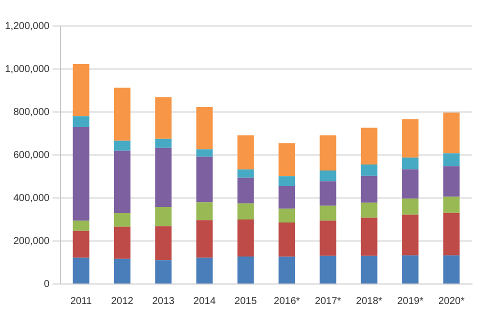 The width and height of the screenshot is (480, 320). What do you see at coordinates (47, 284) in the screenshot?
I see `y-tick-label: 0` at bounding box center [47, 284].